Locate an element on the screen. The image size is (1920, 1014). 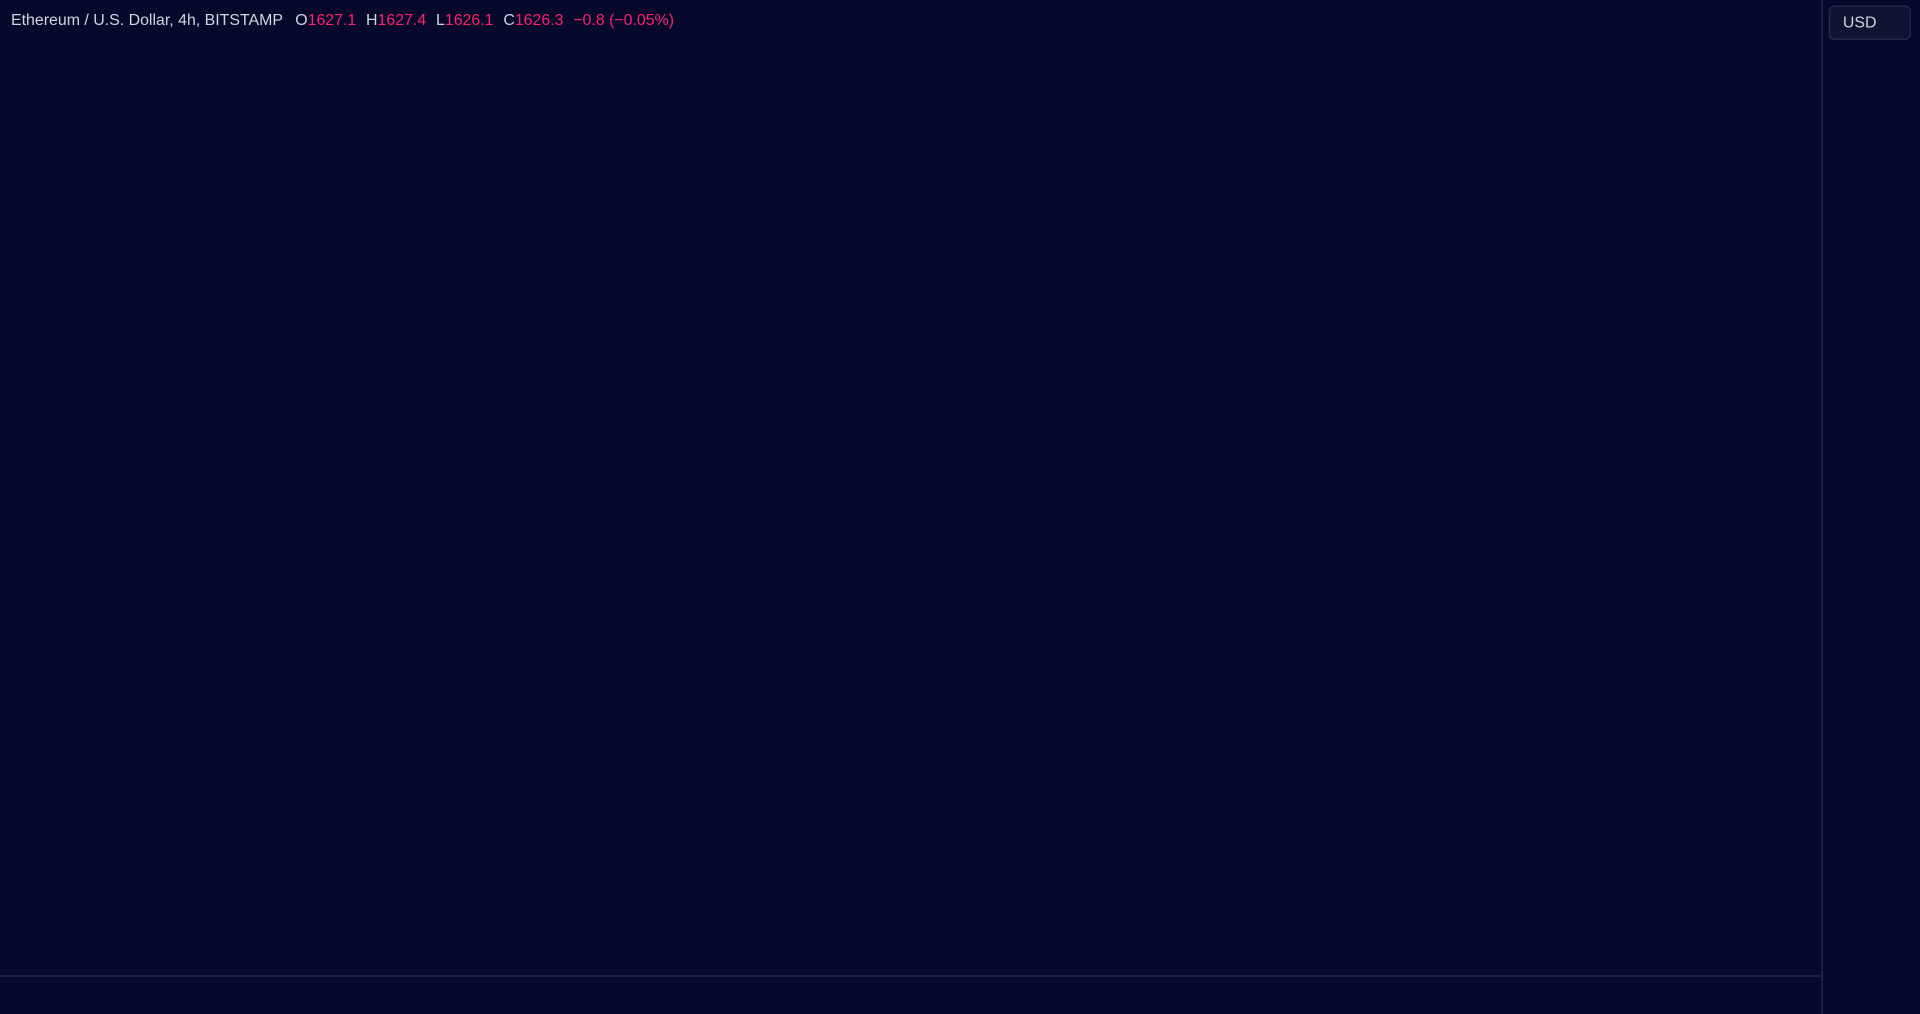
currency-label: USD is located at coordinates (1860, 23).